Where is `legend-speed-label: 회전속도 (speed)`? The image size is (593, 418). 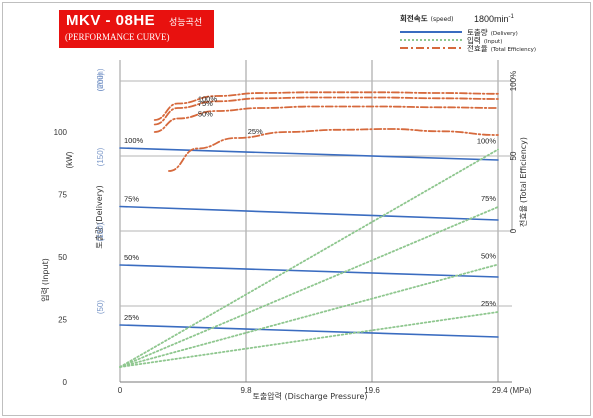 legend-speed-label: 회전속도 (speed) is located at coordinates (426, 18).